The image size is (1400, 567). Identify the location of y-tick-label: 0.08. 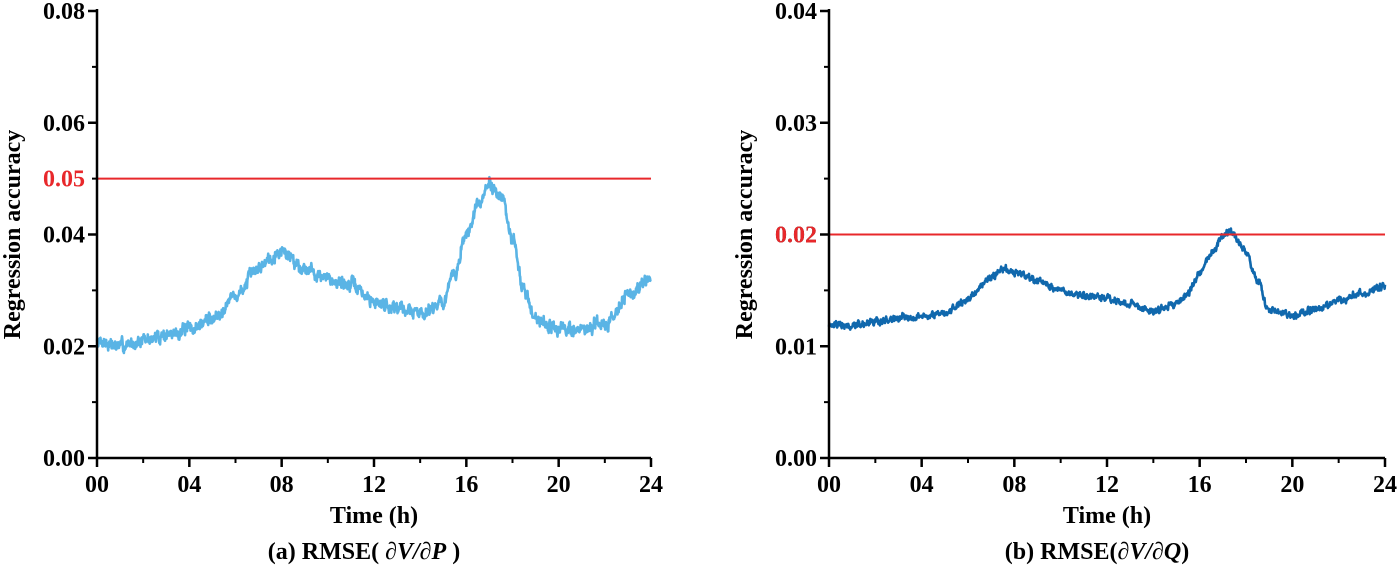
(64, 12).